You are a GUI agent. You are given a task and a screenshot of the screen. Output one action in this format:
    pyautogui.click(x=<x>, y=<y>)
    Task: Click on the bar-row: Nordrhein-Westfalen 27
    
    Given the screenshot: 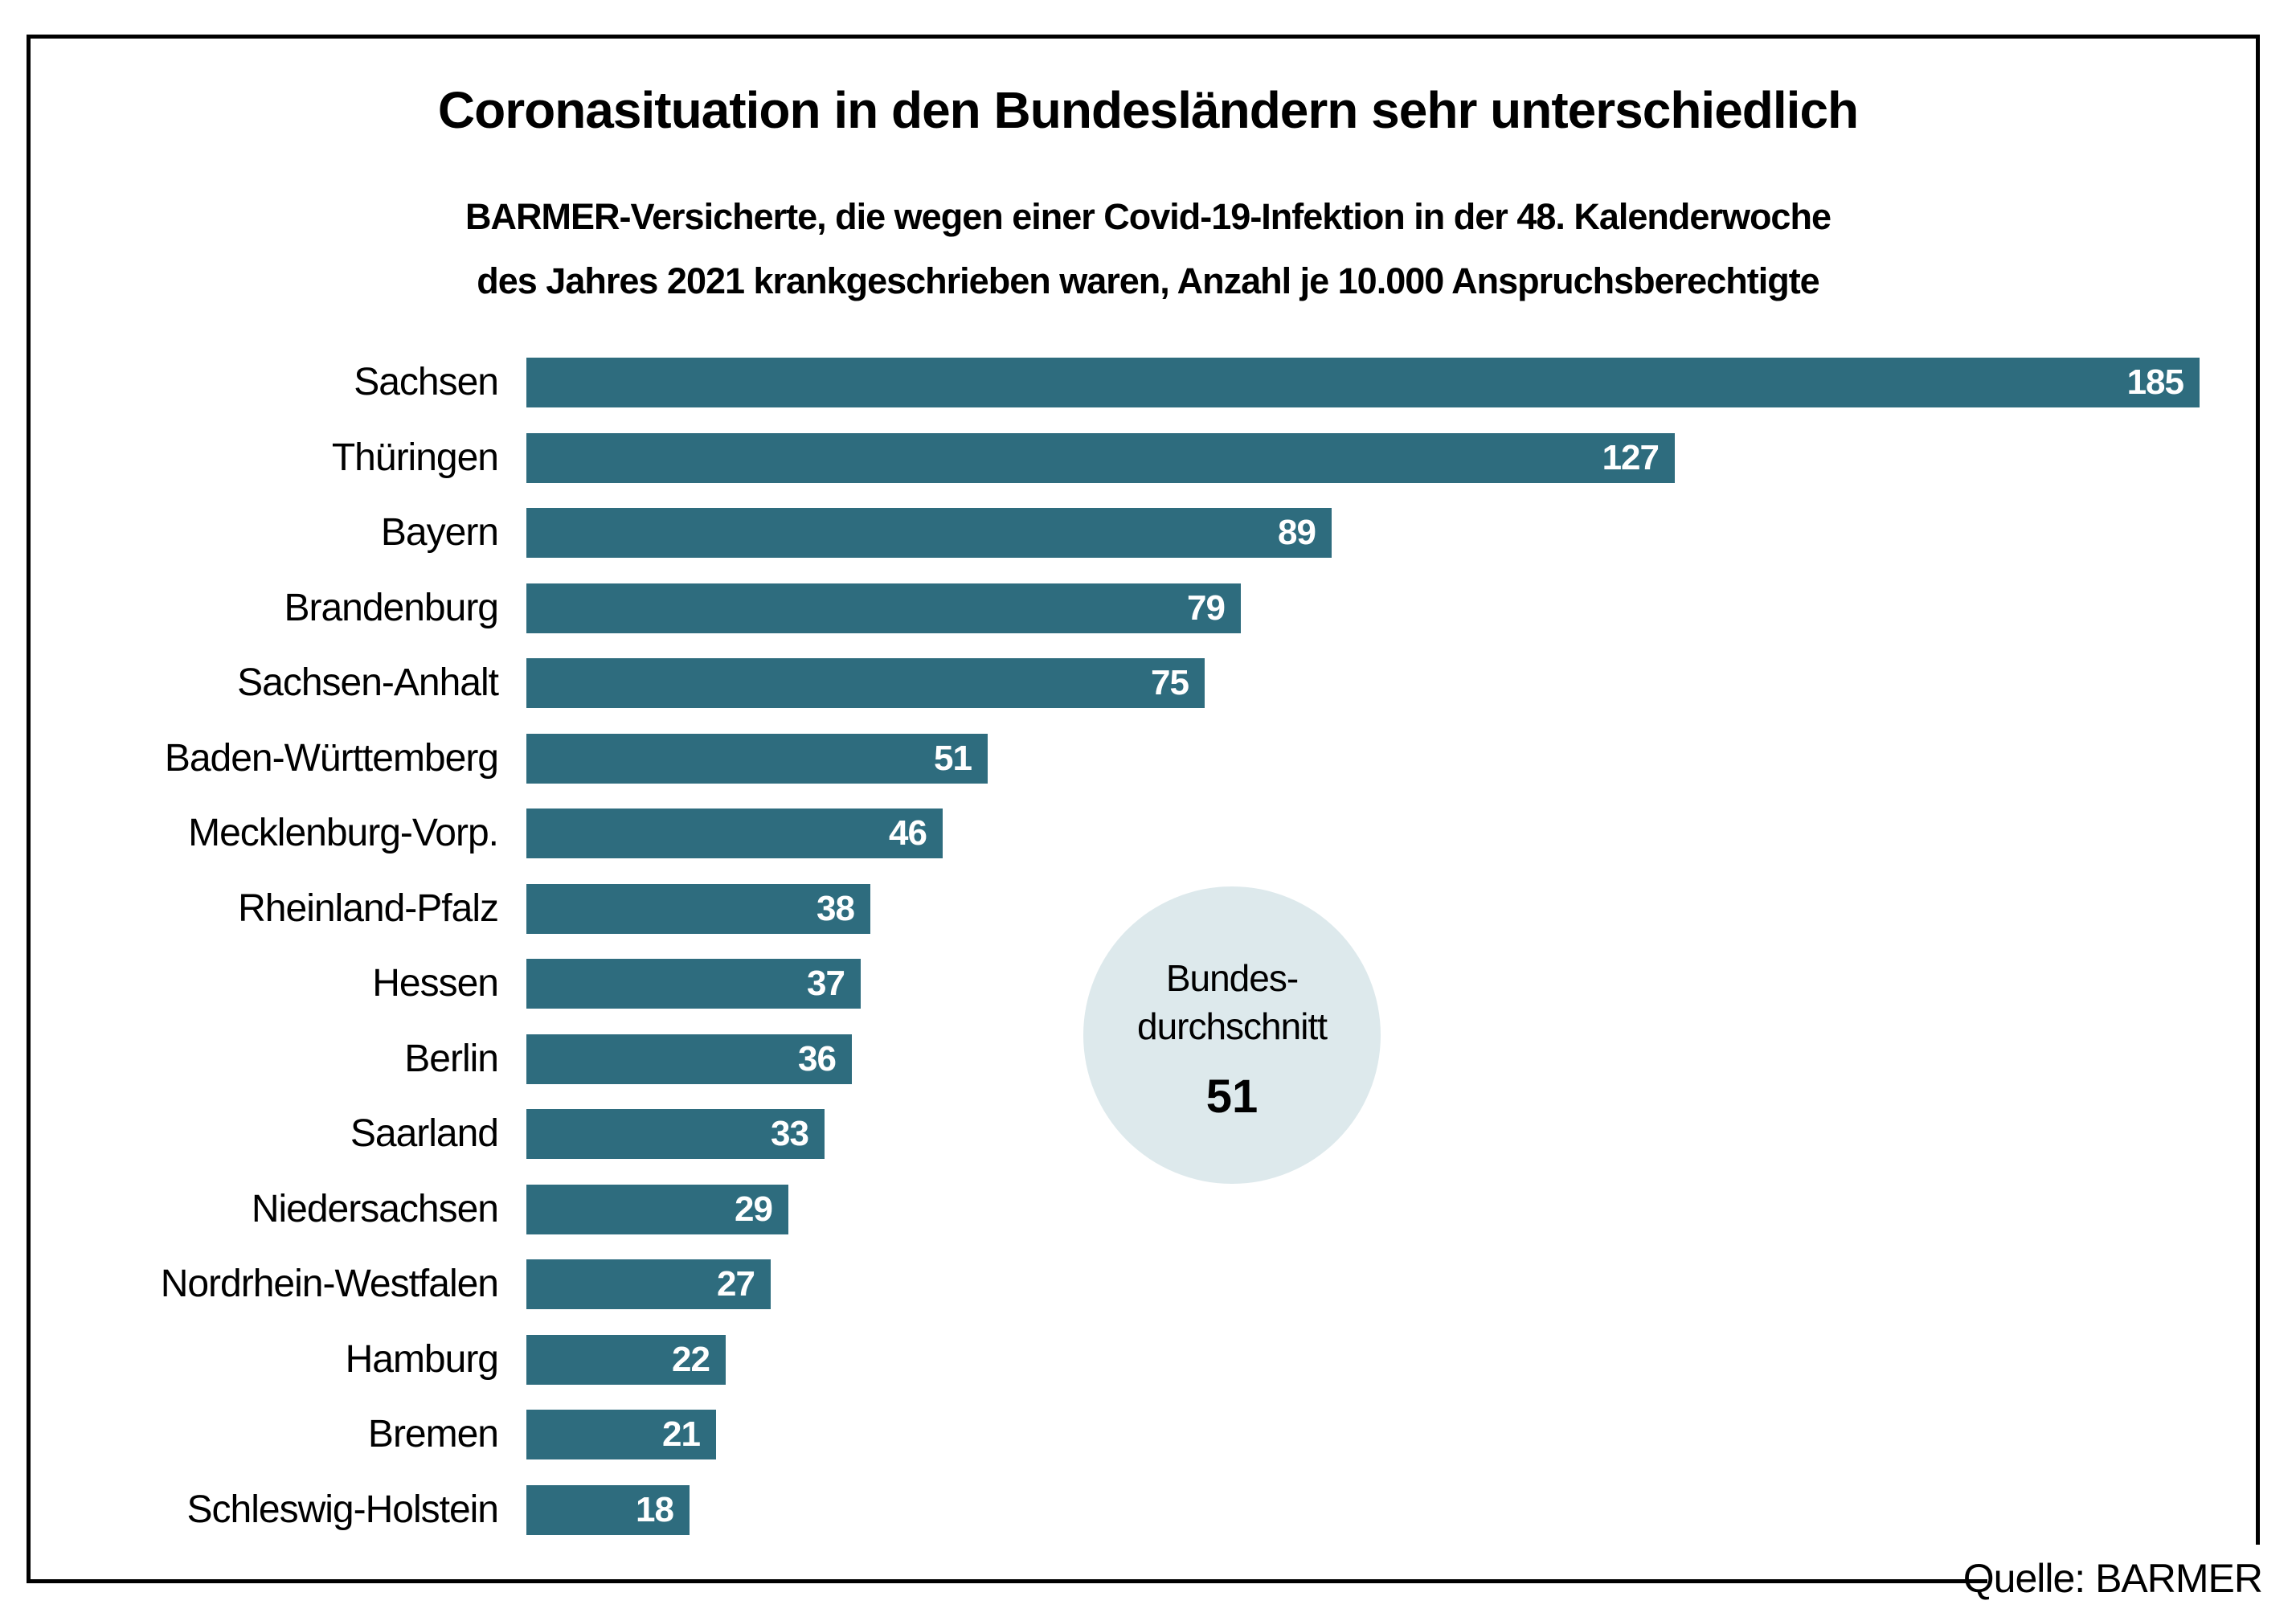 What is the action you would take?
    pyautogui.click(x=1114, y=1284)
    